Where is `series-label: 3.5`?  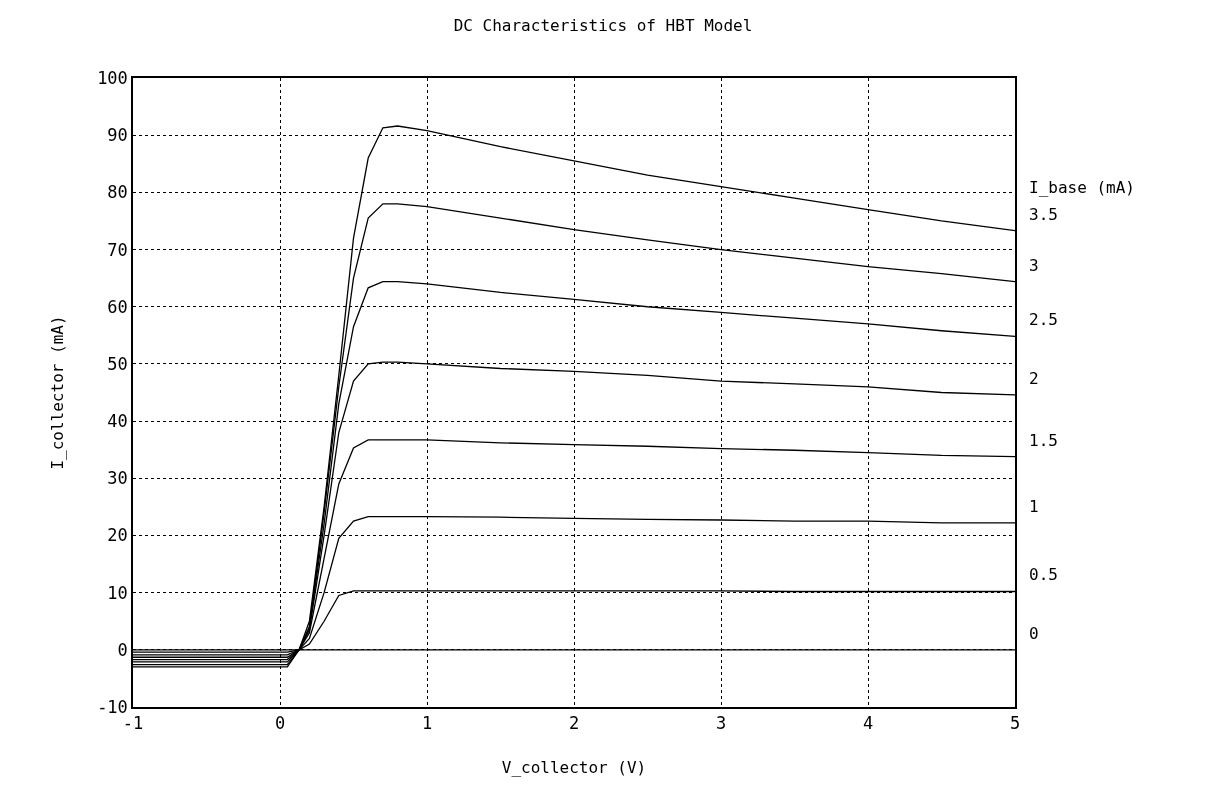 series-label: 3.5 is located at coordinates (1043, 214).